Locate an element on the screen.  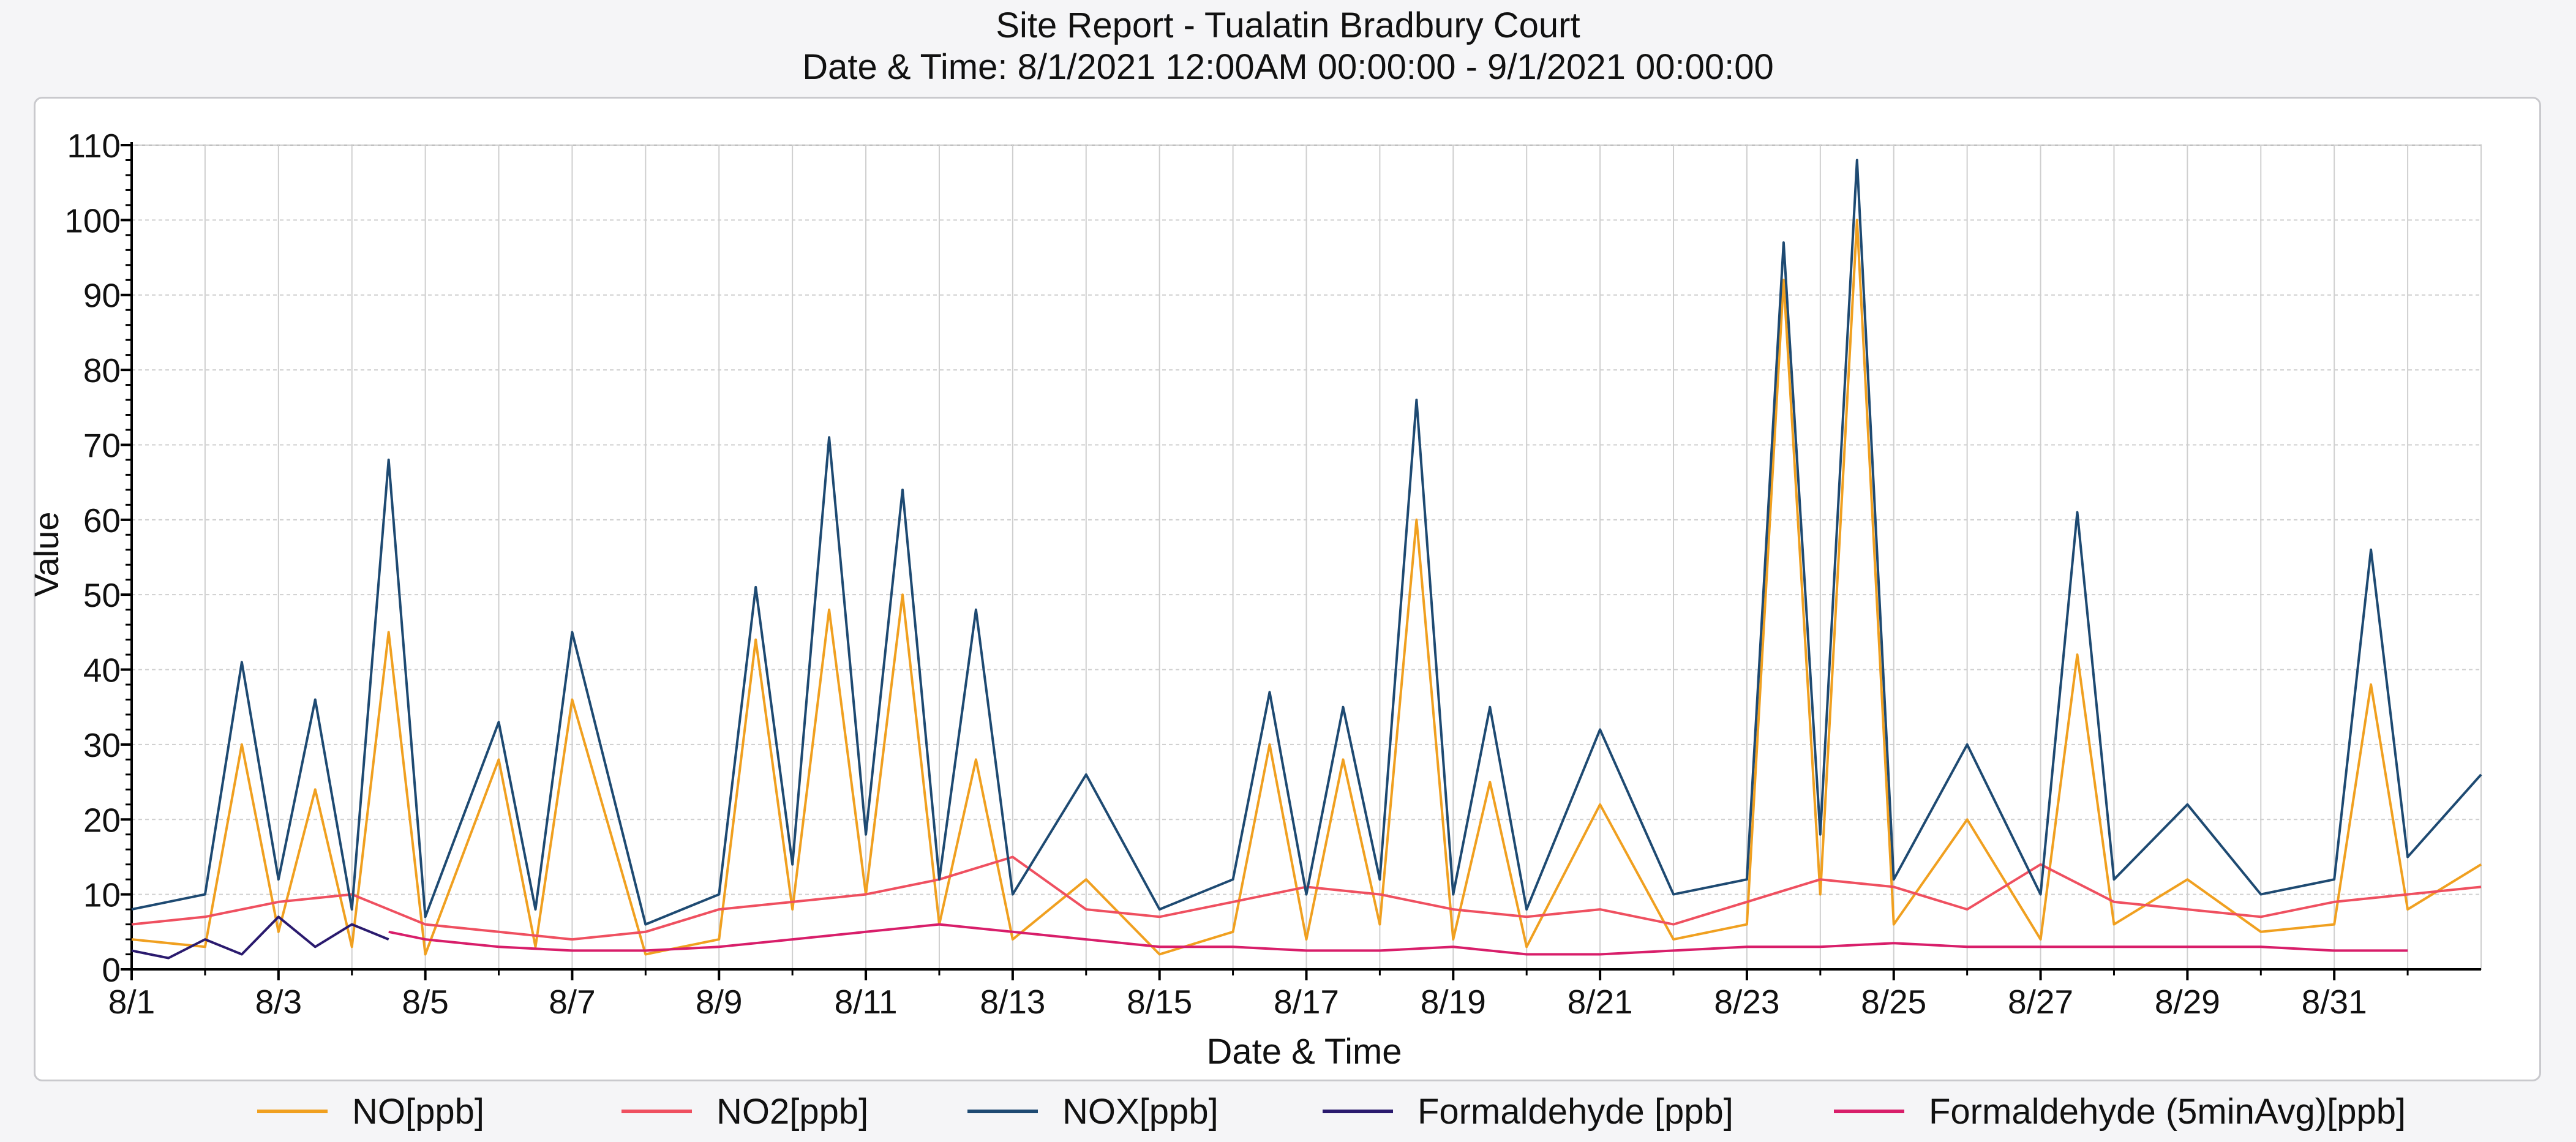
x-tick-label: 8/31 is located at coordinates (2334, 1002).